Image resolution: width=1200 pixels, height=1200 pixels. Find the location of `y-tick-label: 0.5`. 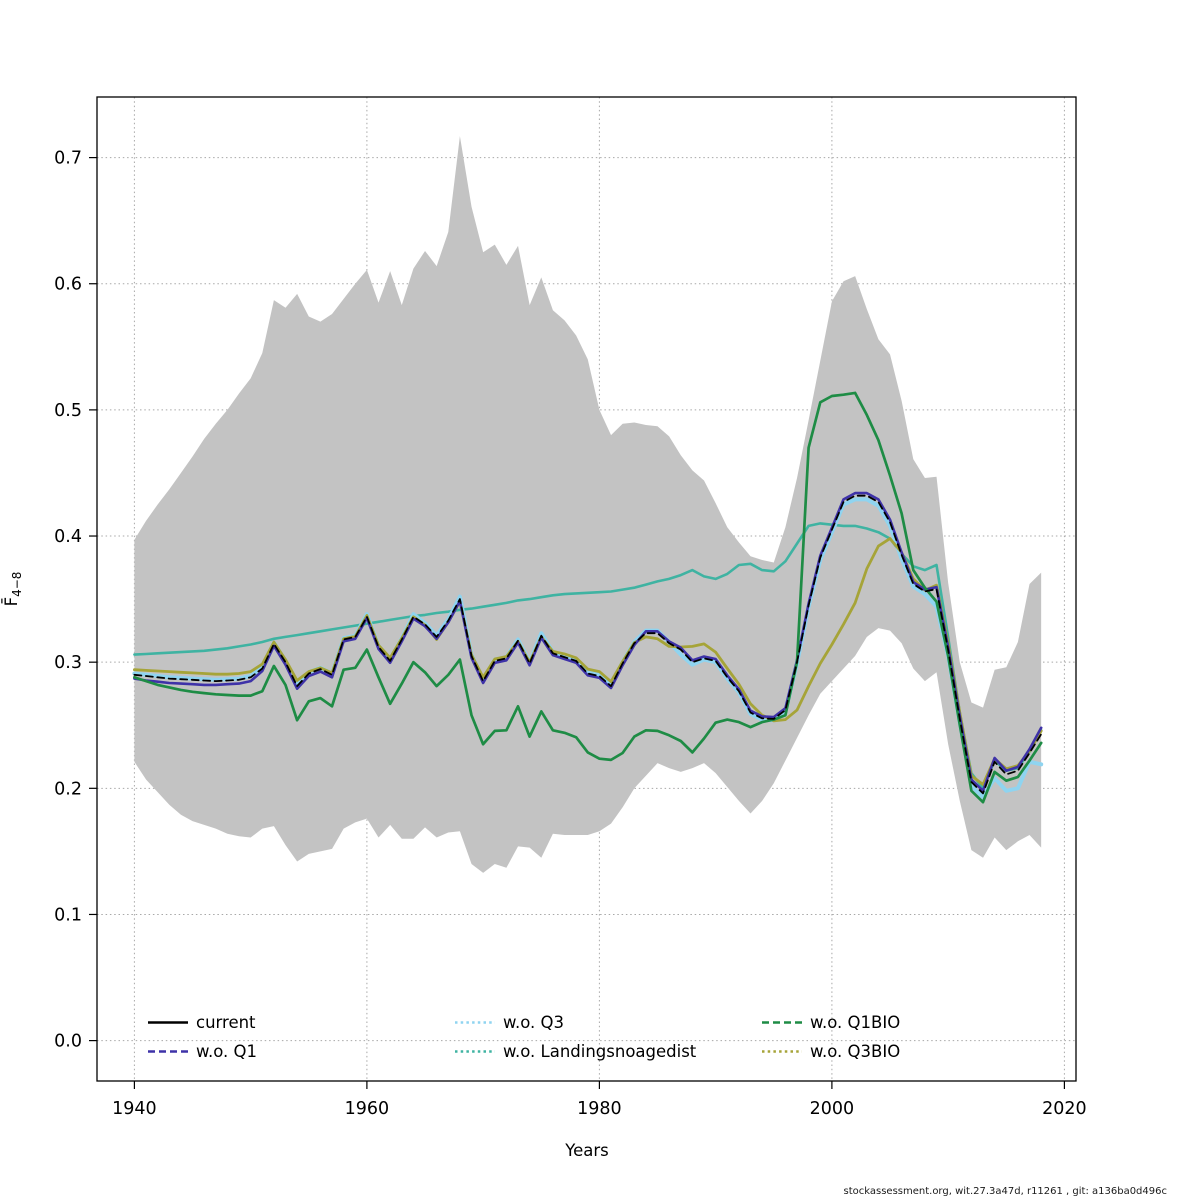

y-tick-label: 0.5 is located at coordinates (68, 411).